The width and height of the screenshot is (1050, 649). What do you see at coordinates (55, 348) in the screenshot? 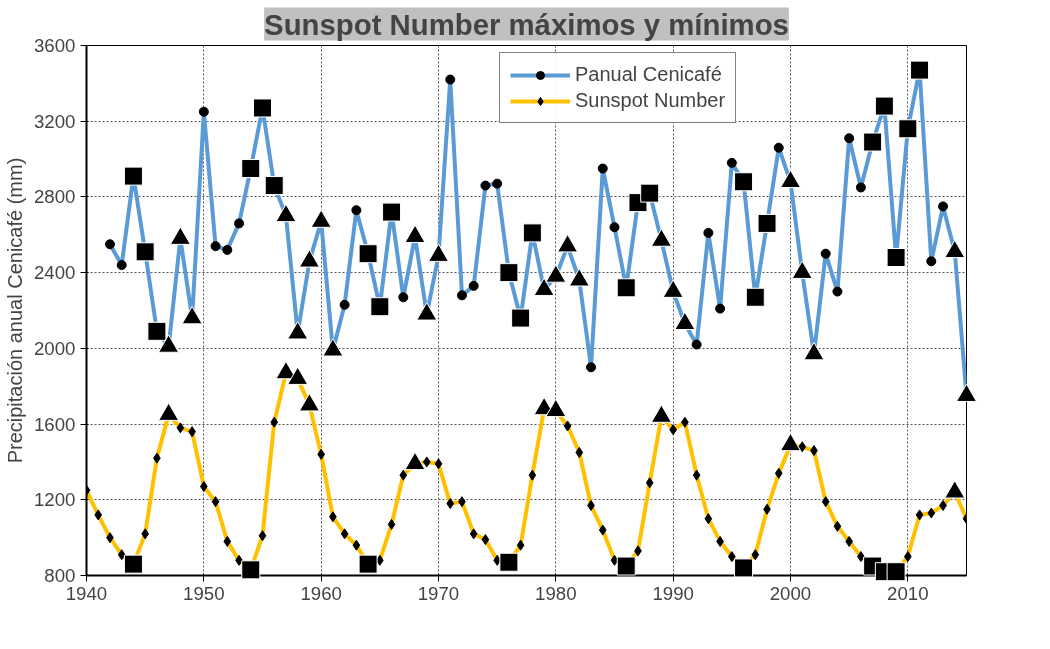
I see `y-tick-label: 2000` at bounding box center [55, 348].